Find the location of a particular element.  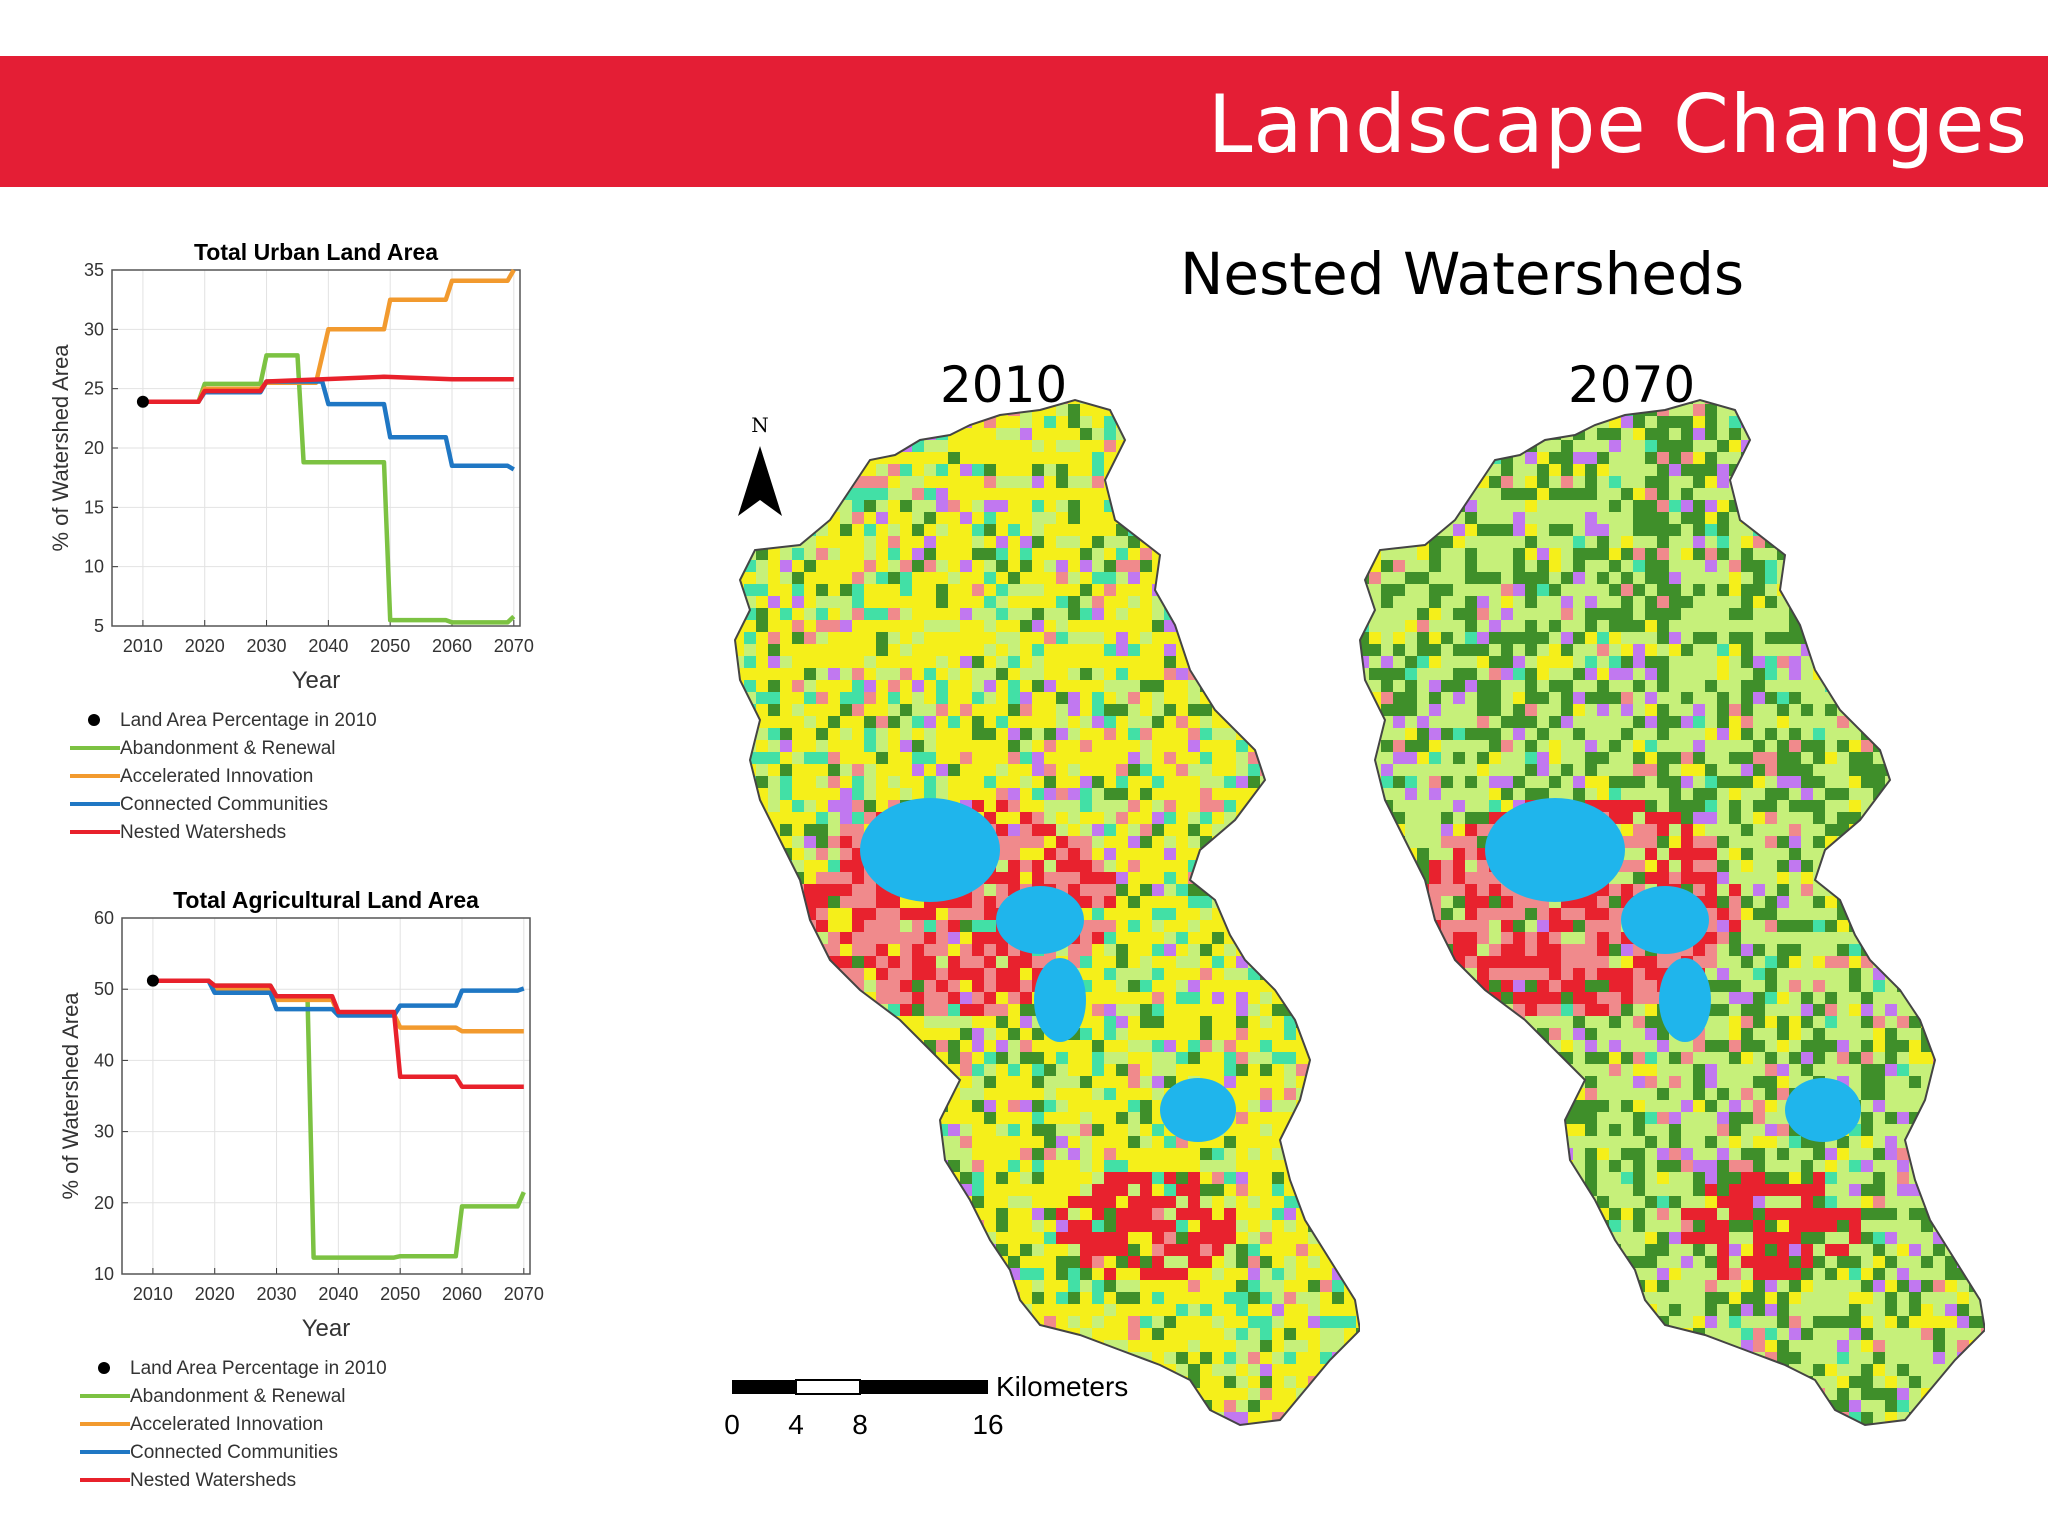

north-arrow-icon is located at coordinates (760, 481).